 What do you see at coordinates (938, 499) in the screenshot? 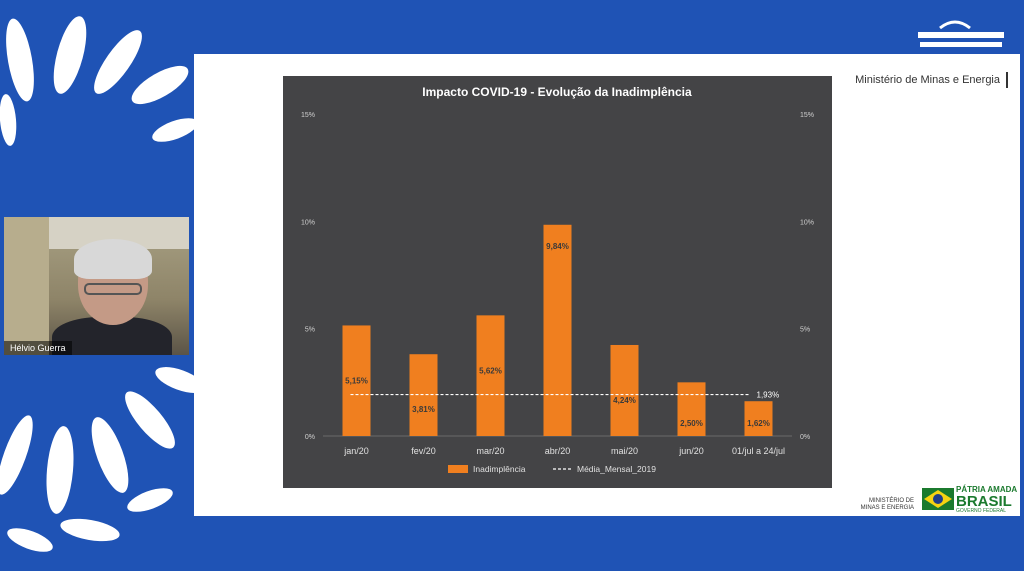
I see `brazil-flag-icon` at bounding box center [938, 499].